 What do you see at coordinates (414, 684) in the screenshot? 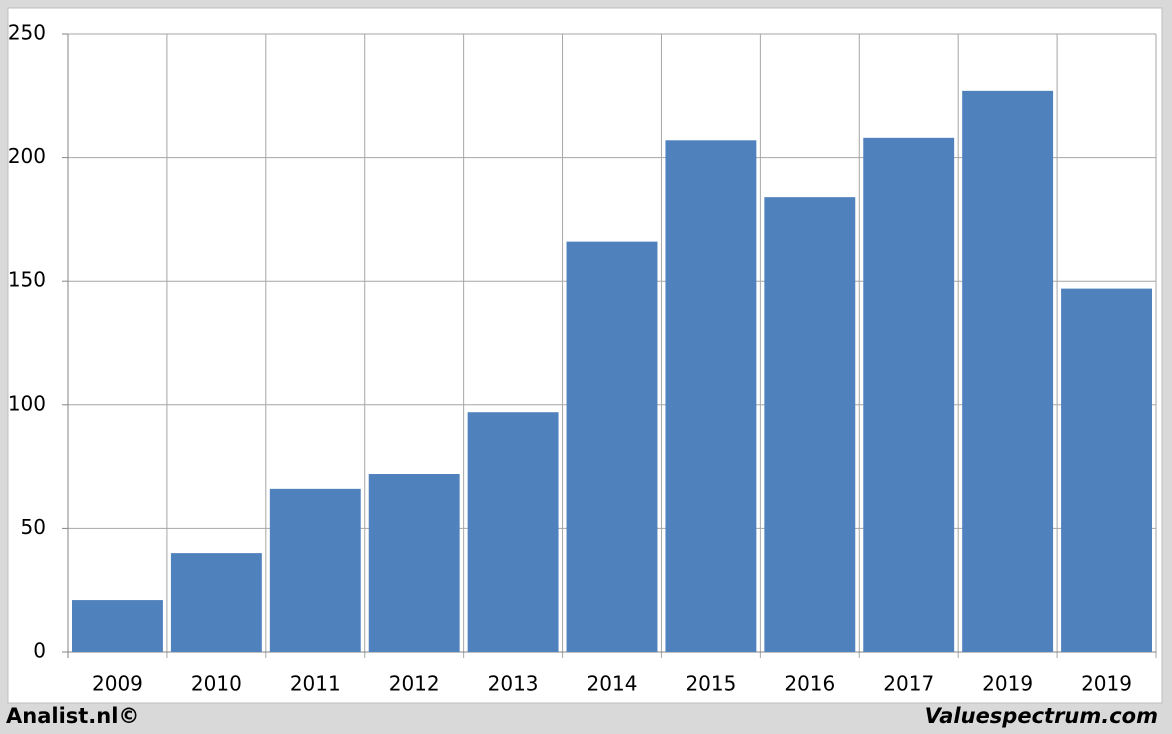
I see `x-tick-label: 2012` at bounding box center [414, 684].